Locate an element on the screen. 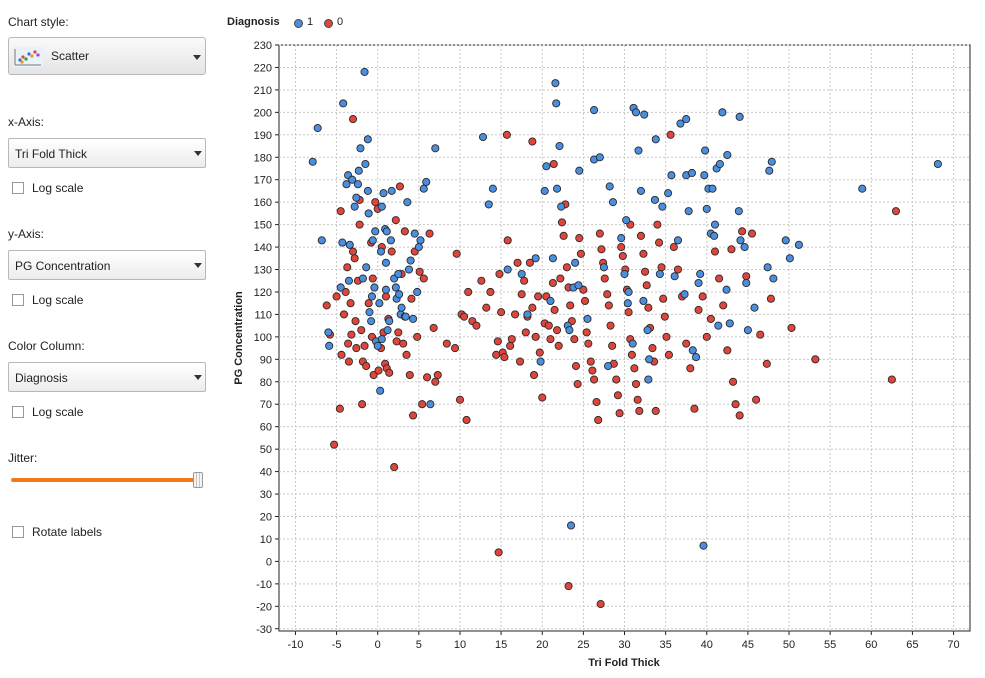 The height and width of the screenshot is (678, 985). color-column-label: Color Column: is located at coordinates (46, 346).